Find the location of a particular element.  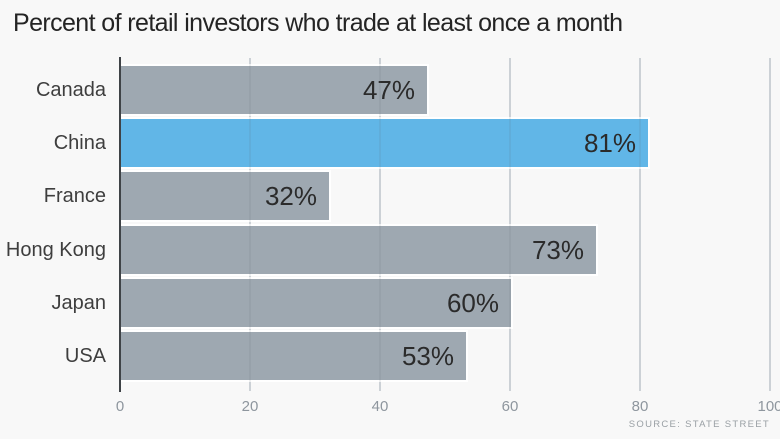

bar-highlighted: 81% is located at coordinates (385, 143).